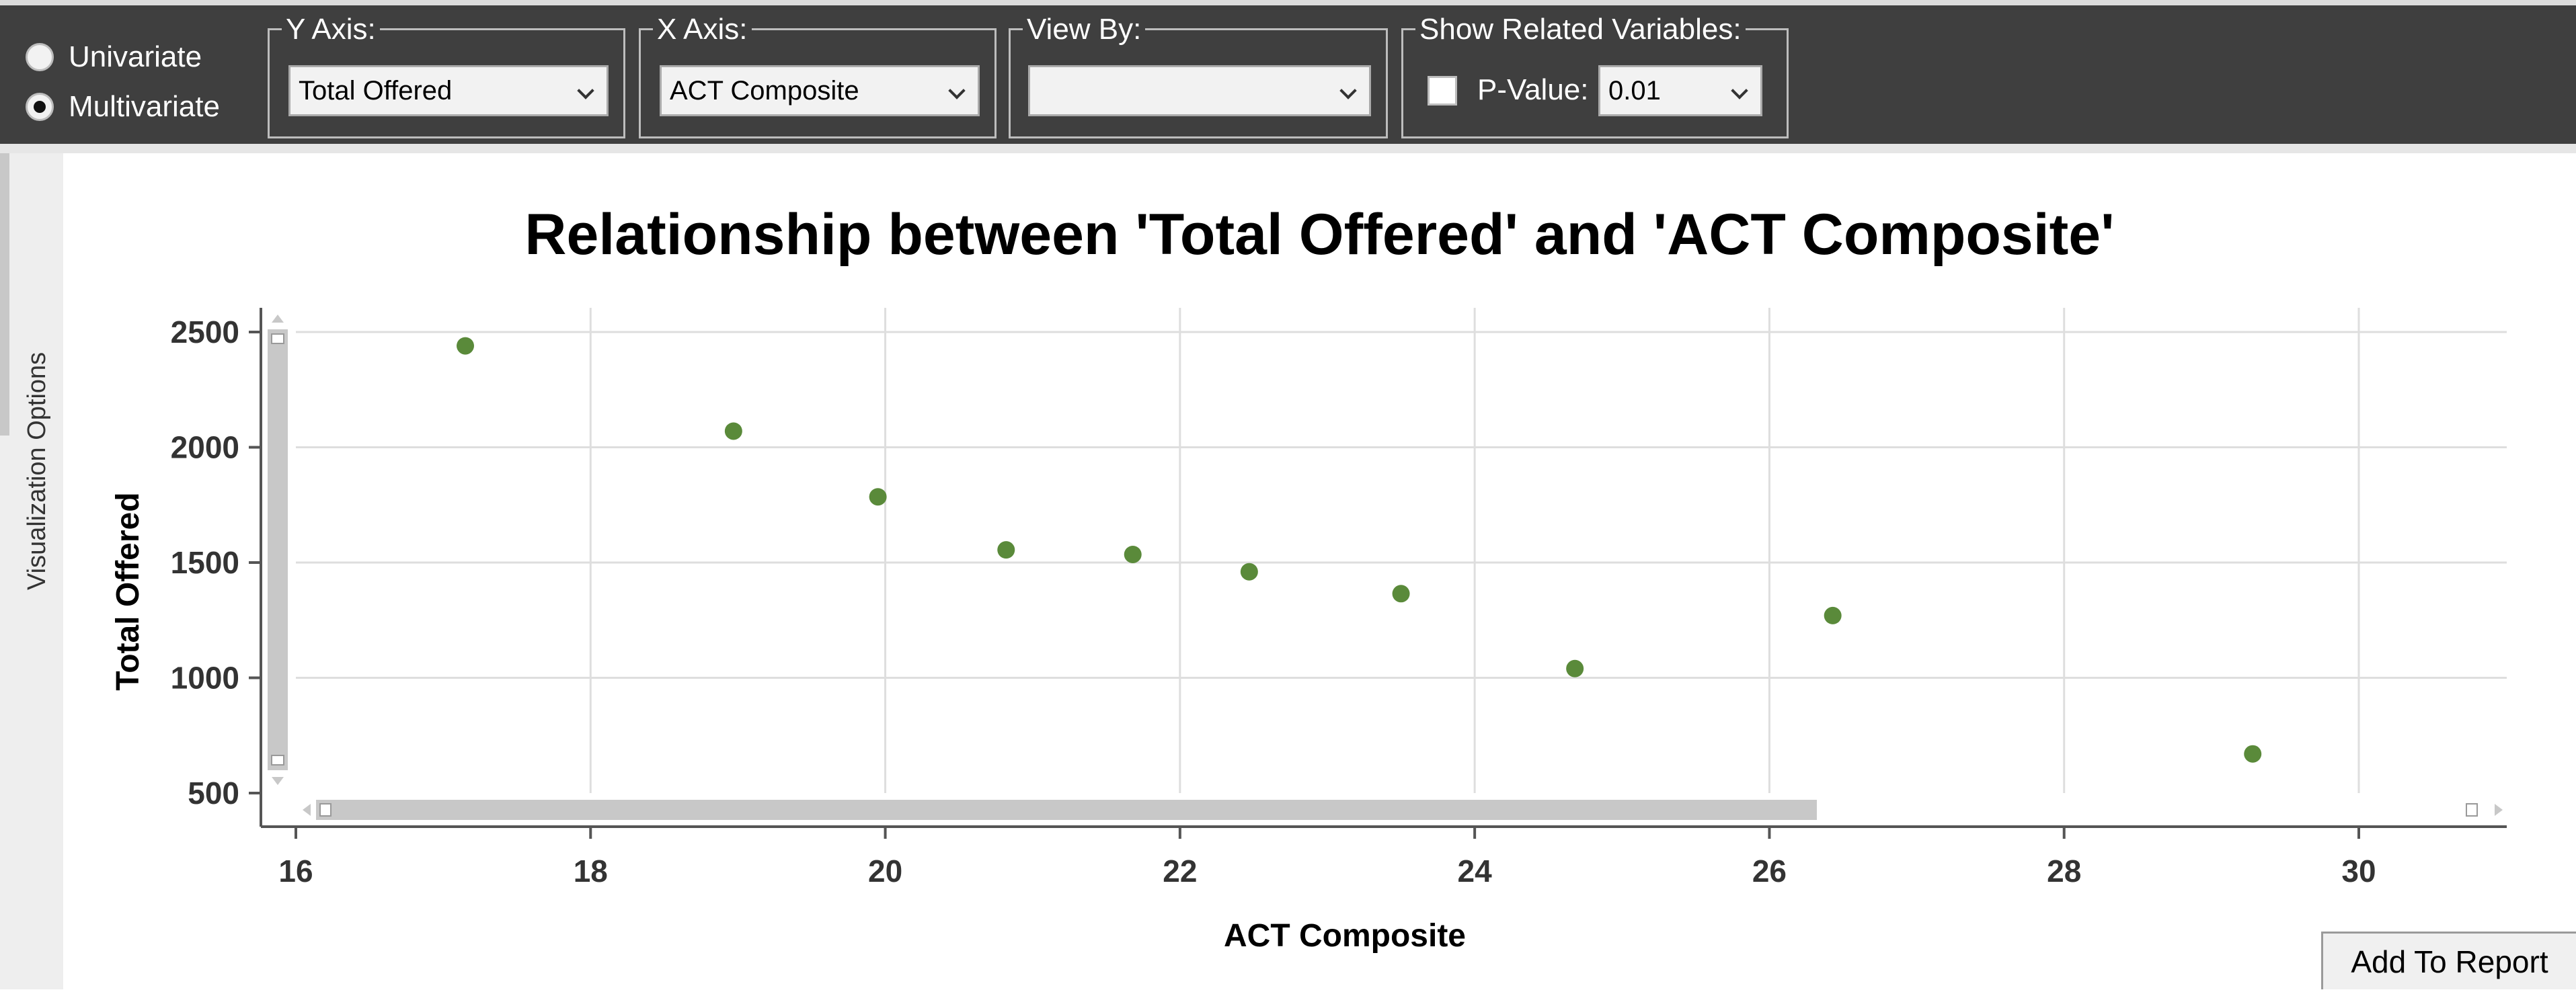  I want to click on horizontal-scrollbar-track, so click(1066, 810).